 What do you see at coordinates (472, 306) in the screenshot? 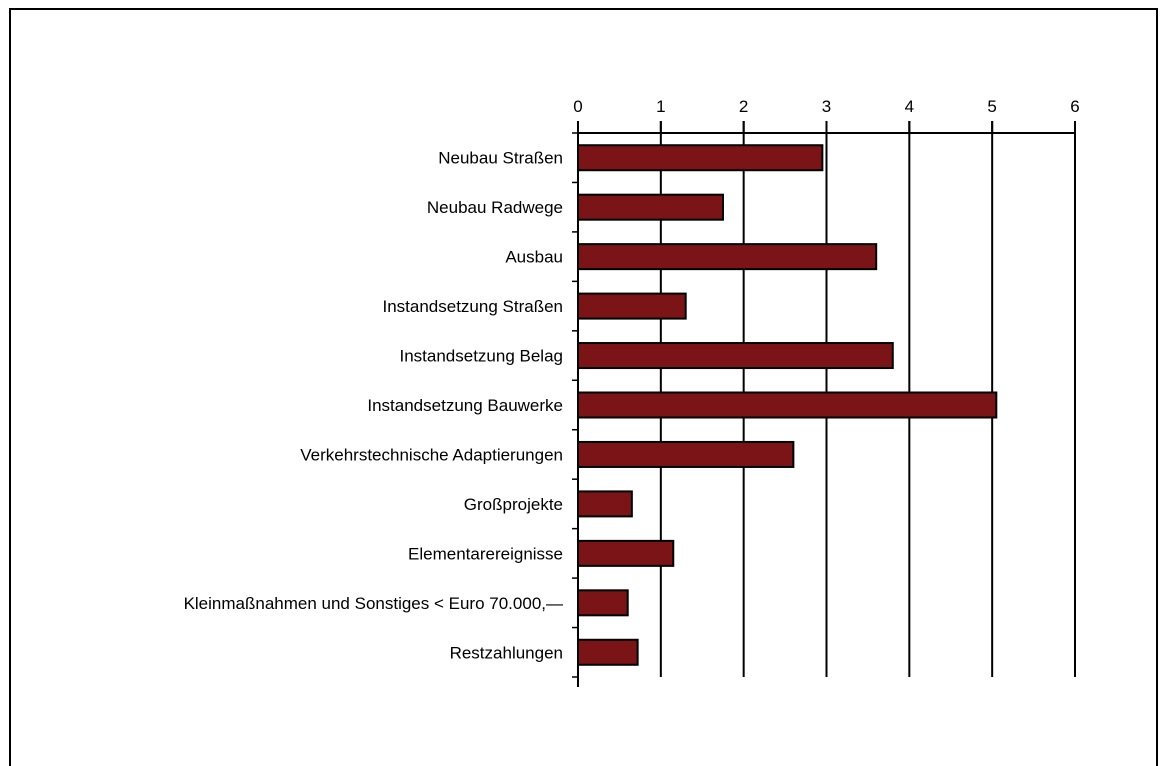
I see `category-label: Instandsetzung Straßen` at bounding box center [472, 306].